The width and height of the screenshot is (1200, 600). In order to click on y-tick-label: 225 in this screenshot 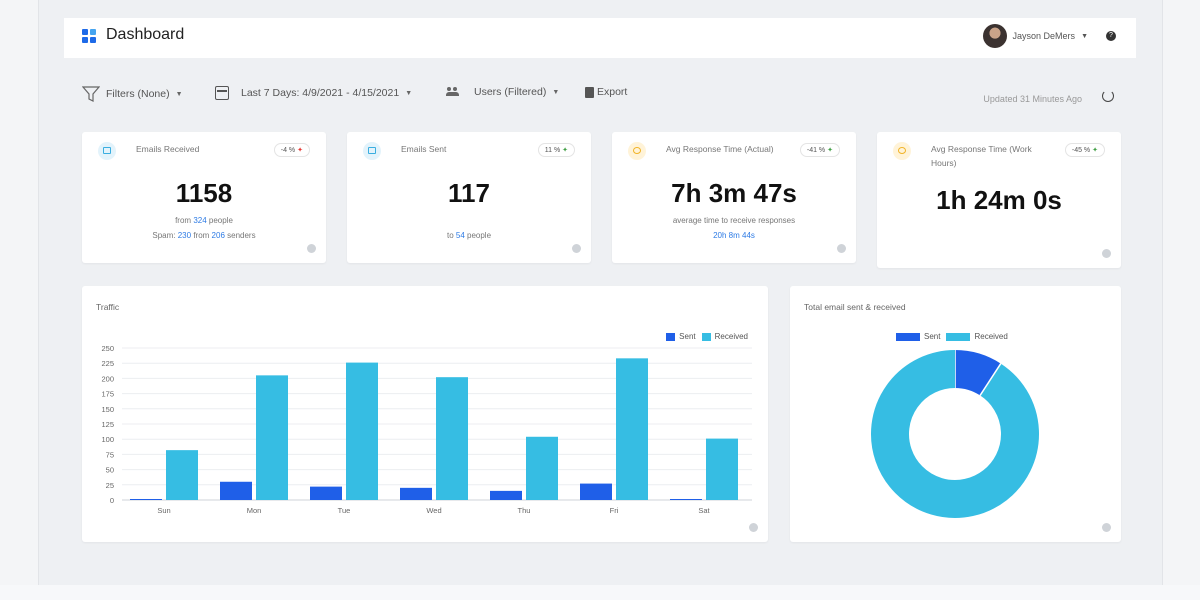, I will do `click(107, 363)`.